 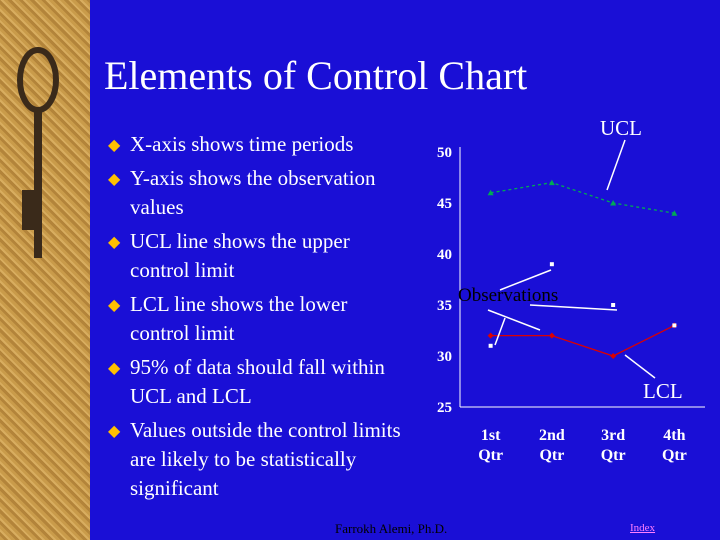 I want to click on y-tick-label: 40, so click(x=444, y=255).